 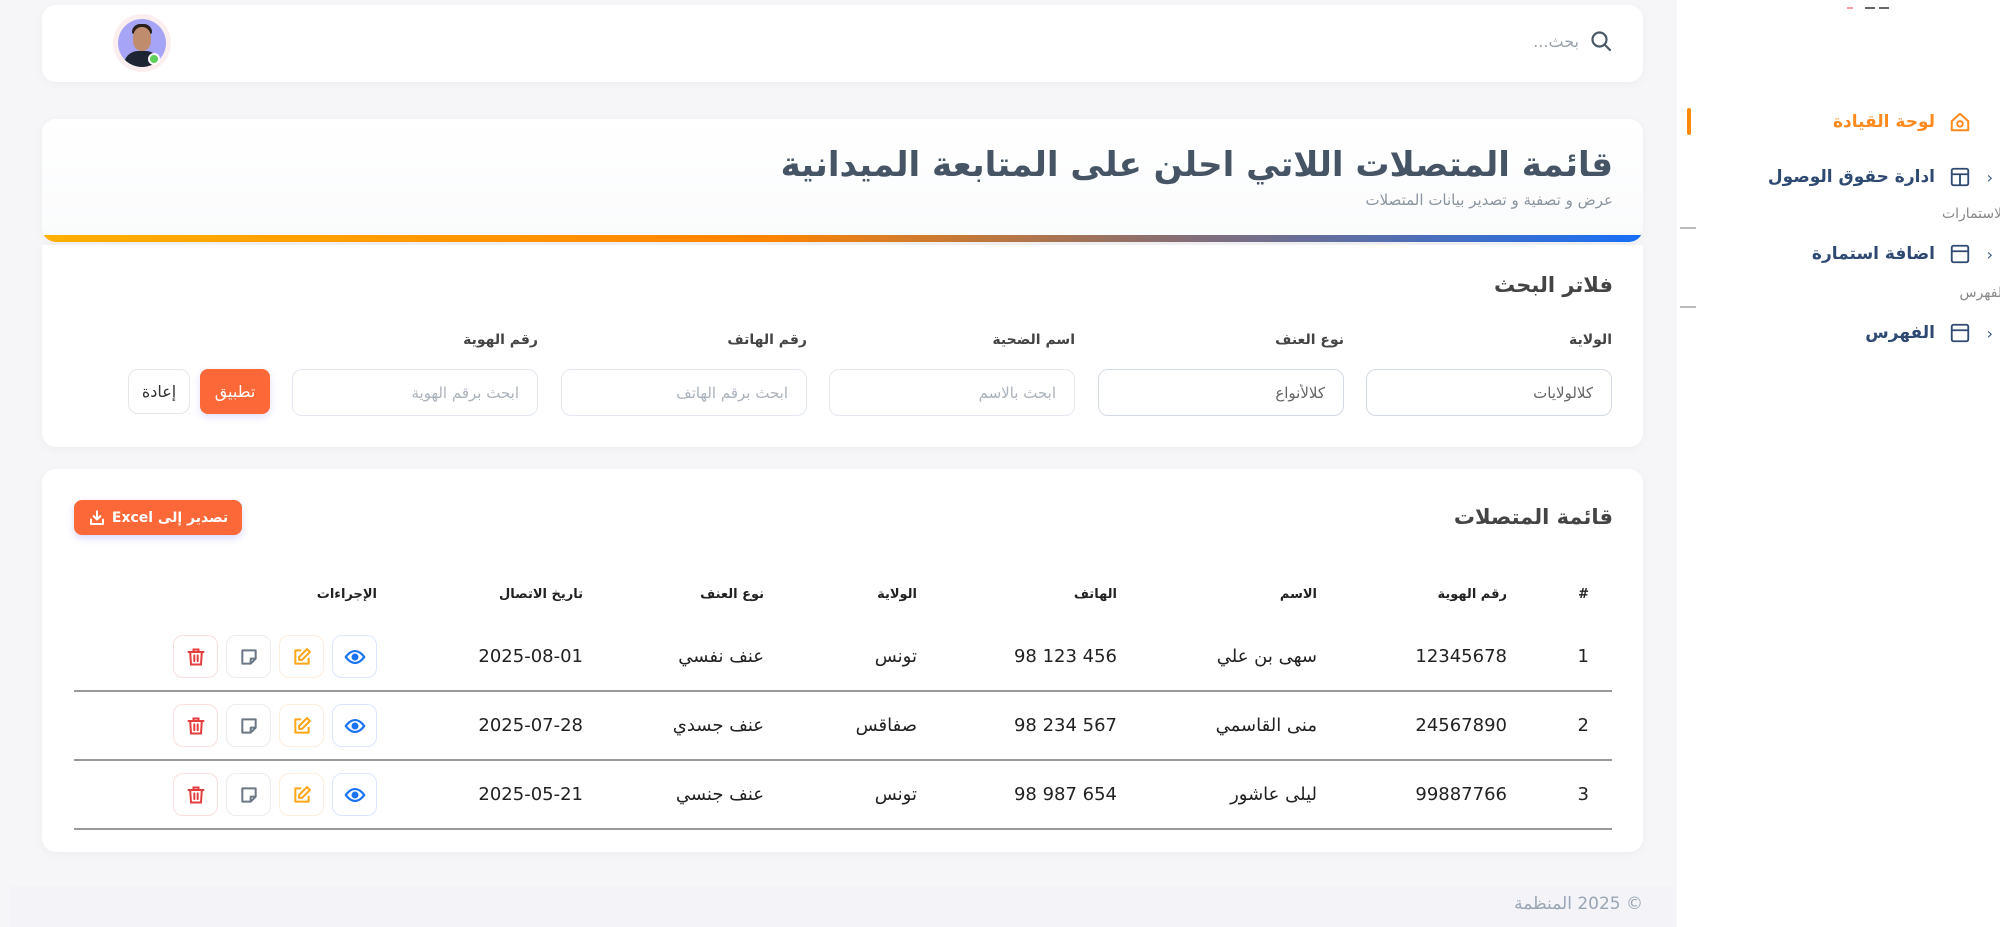 I want to click on edit-icon, so click(x=302, y=656).